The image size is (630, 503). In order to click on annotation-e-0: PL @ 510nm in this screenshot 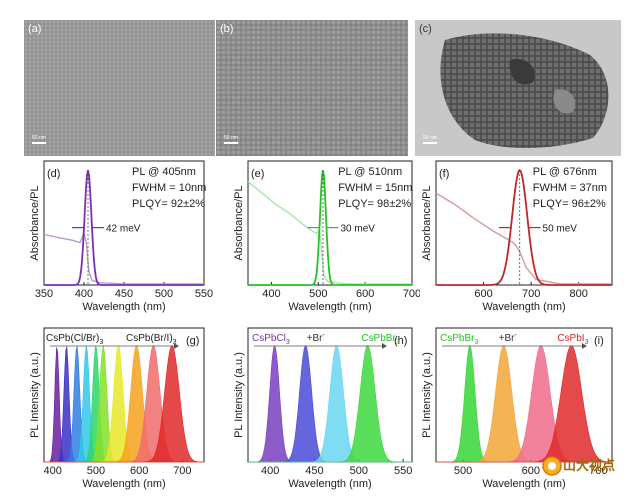, I will do `click(370, 172)`.